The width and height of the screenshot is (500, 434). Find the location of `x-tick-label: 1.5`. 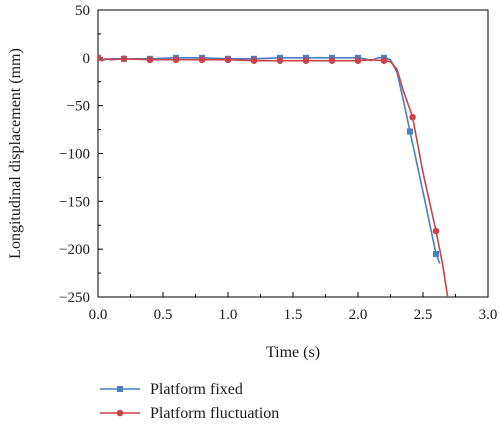

x-tick-label: 1.5 is located at coordinates (293, 315).